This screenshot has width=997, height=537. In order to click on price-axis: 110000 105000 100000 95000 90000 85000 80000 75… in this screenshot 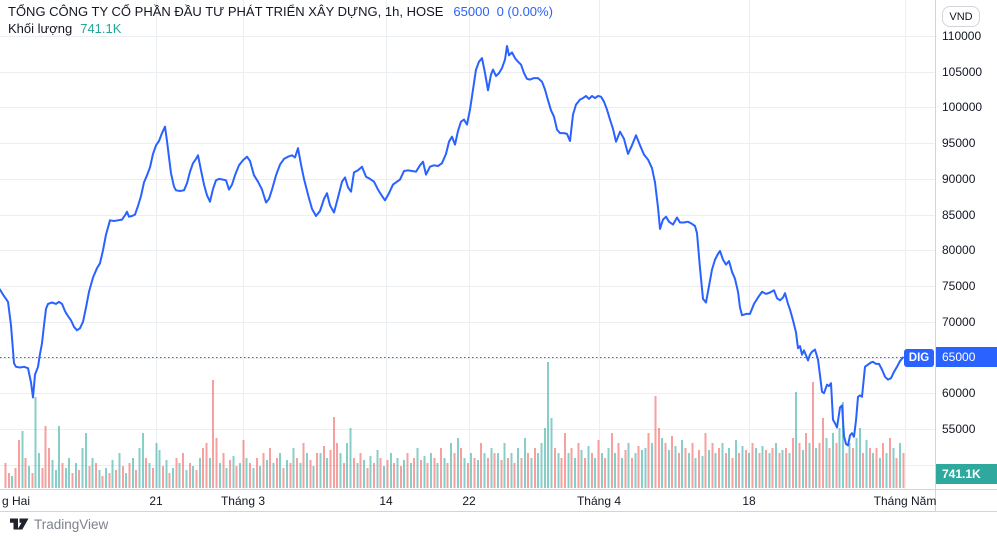, I will do `click(966, 244)`.